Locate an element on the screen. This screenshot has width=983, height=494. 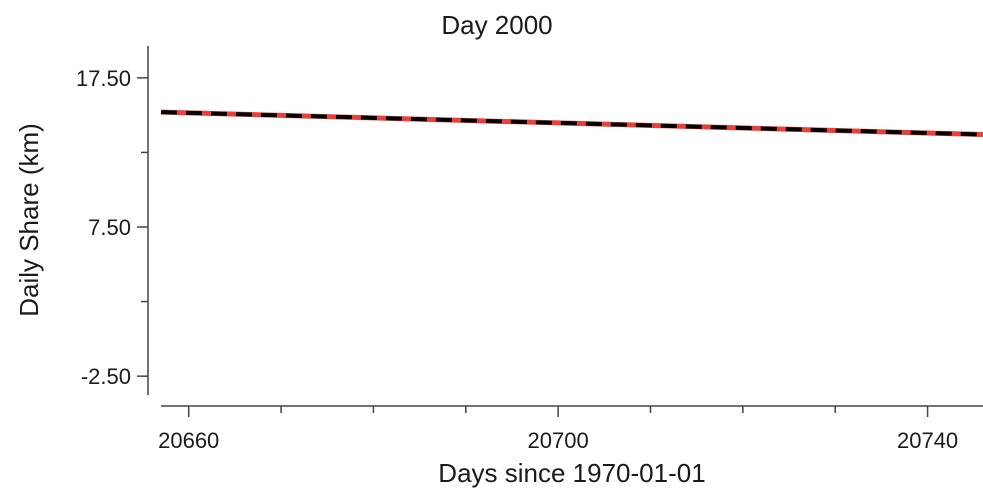
plot-area is located at coordinates (571, 123).